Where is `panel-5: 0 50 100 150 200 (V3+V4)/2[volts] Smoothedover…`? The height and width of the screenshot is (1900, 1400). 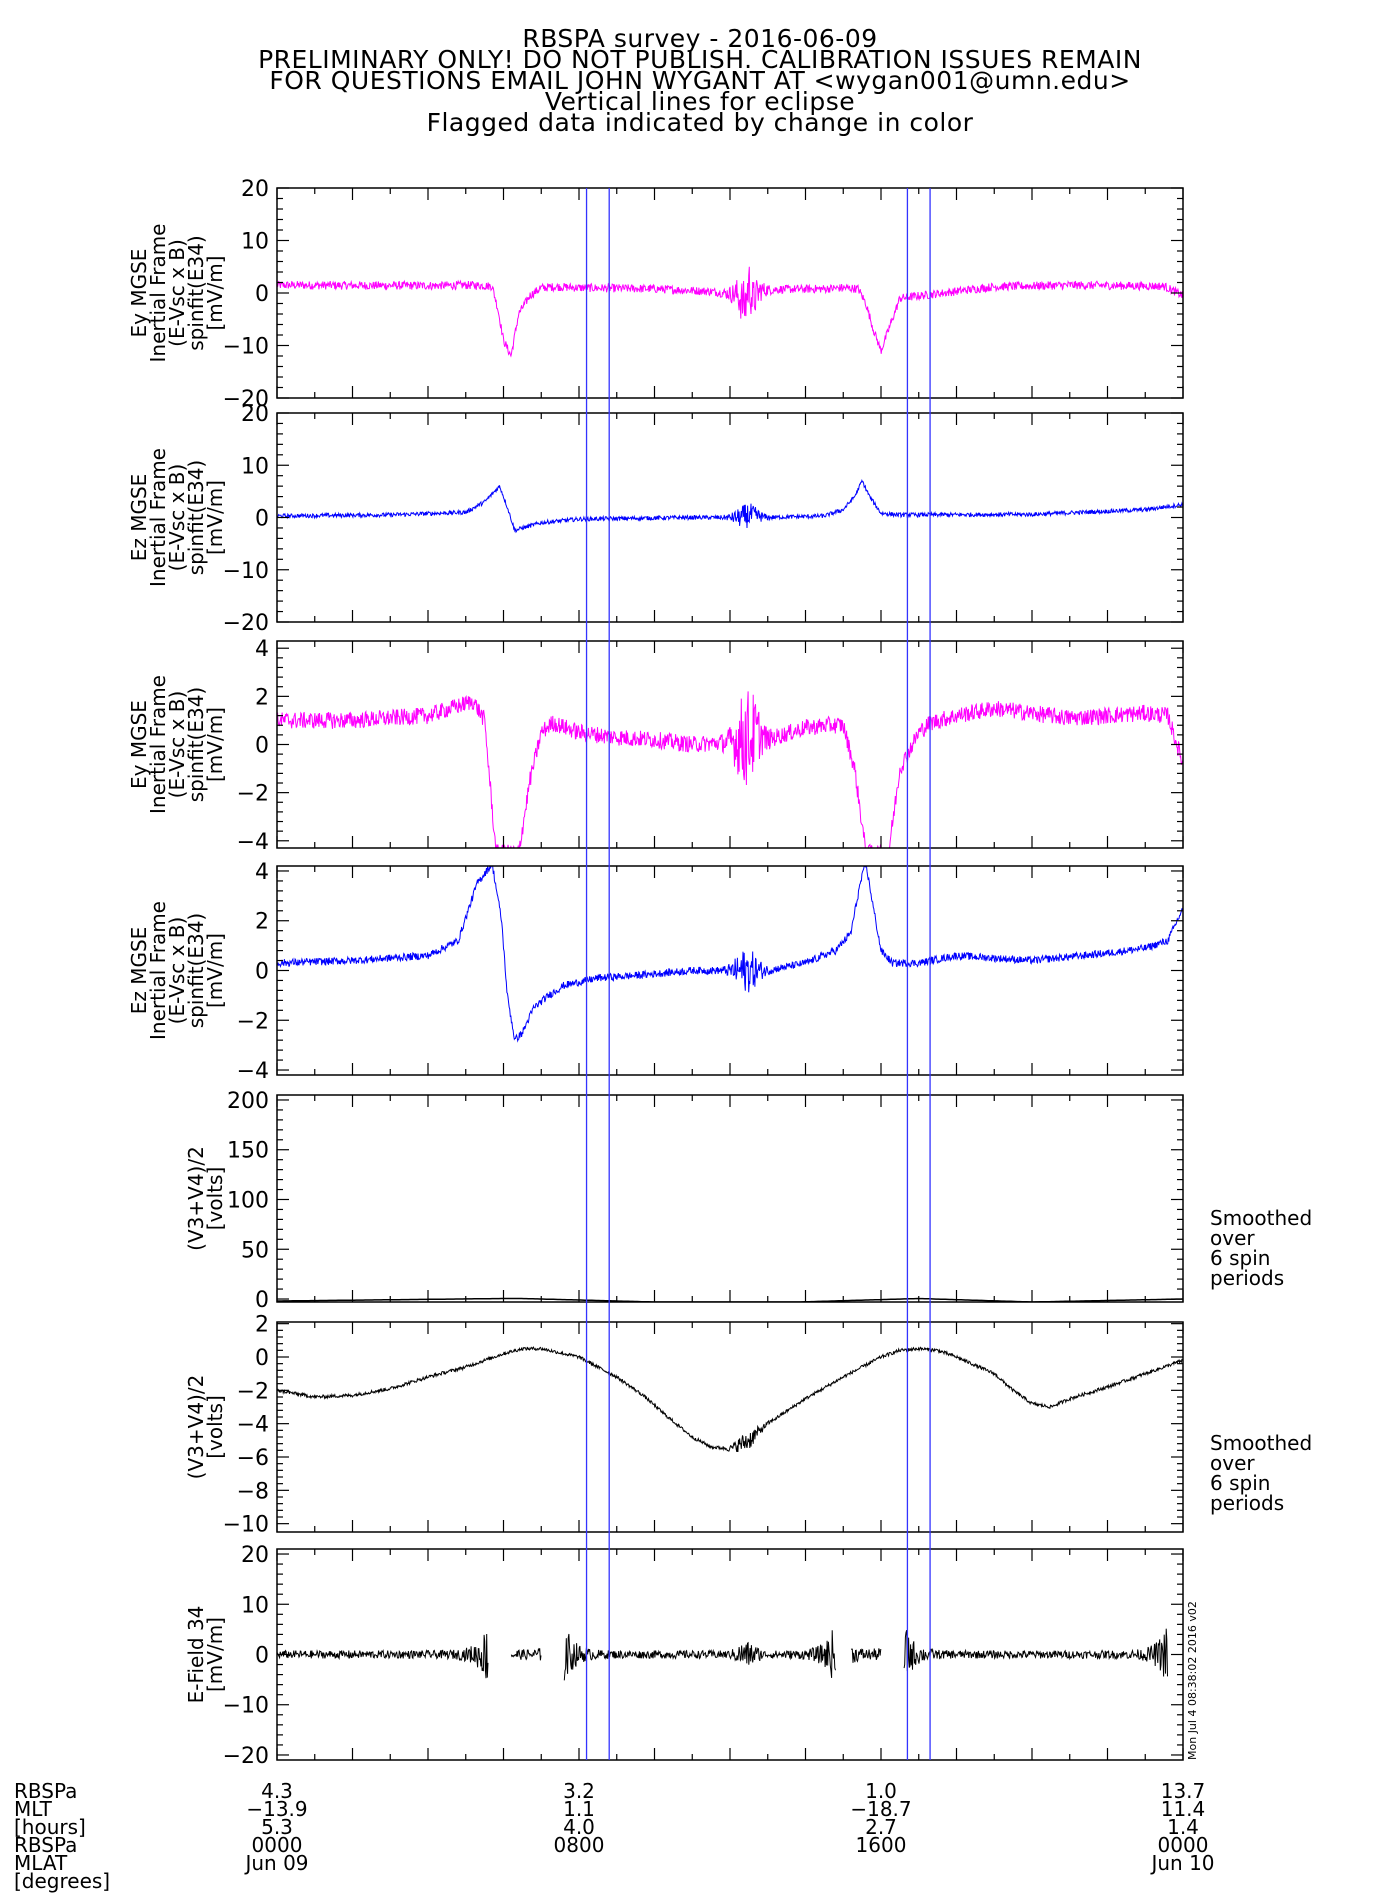
panel-5: 0 50 100 150 200 (V3+V4)/2[volts] Smoothedover… is located at coordinates (748, 1201).